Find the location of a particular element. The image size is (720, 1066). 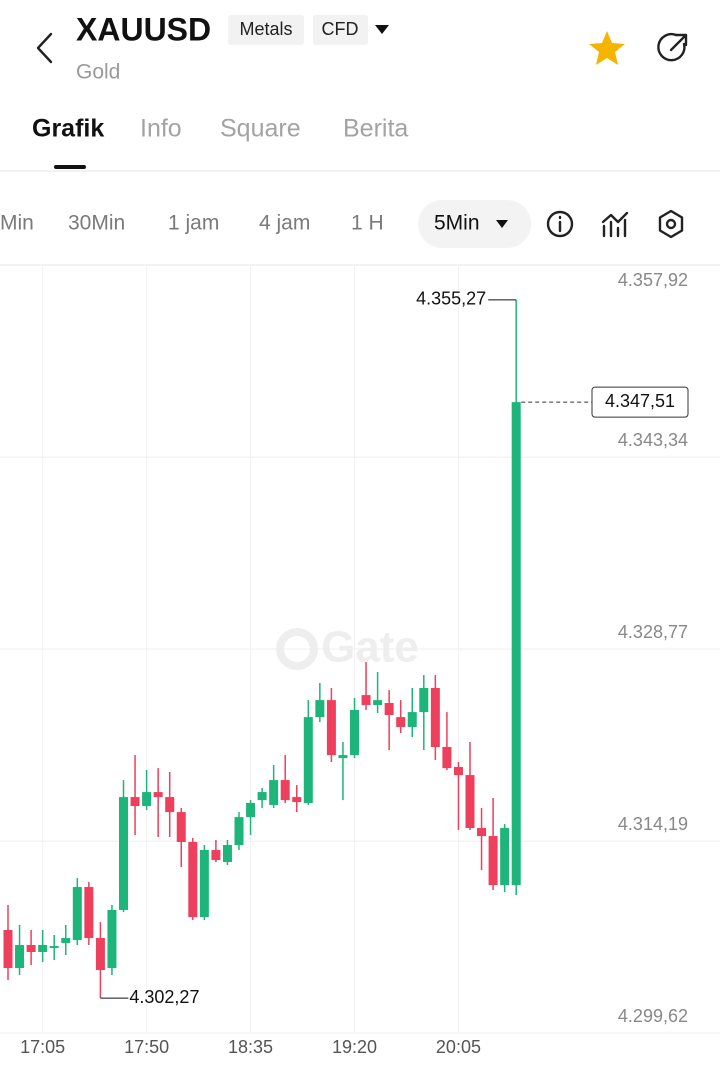

badge: CFD is located at coordinates (340, 29).